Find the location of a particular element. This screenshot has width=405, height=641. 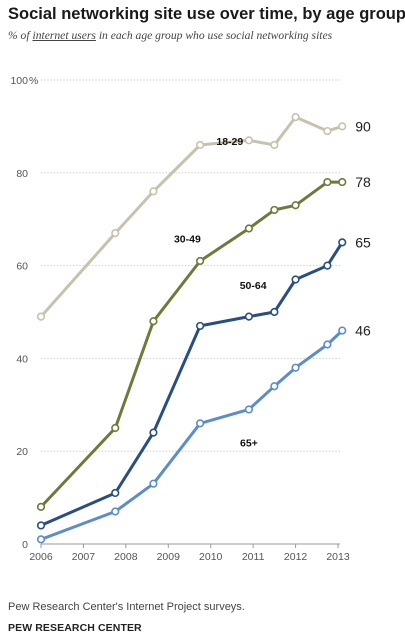

end-value-label-18-29: 90 is located at coordinates (363, 126).